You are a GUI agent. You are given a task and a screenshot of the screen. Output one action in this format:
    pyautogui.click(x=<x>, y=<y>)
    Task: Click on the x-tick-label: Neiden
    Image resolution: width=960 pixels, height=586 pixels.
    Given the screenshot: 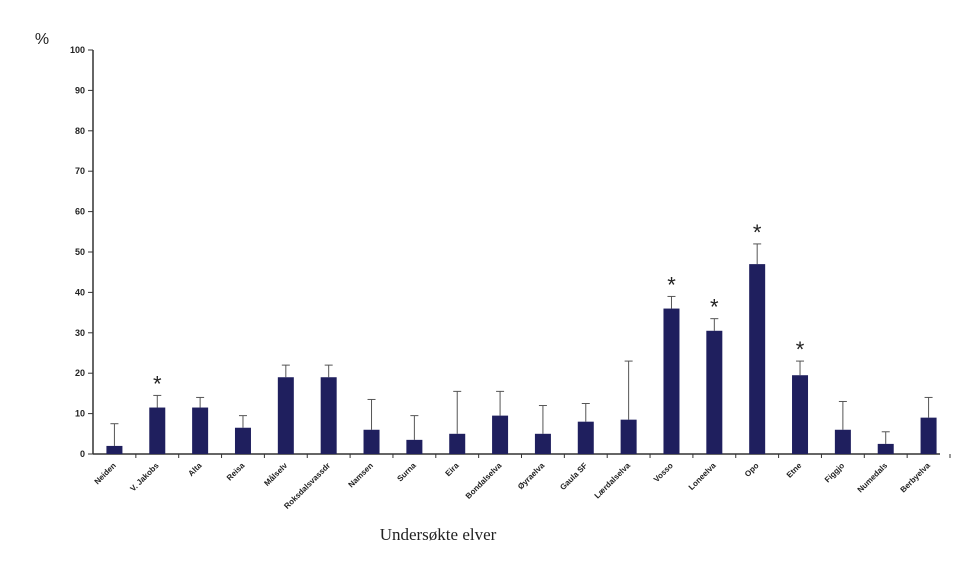 What is the action you would take?
    pyautogui.click(x=105, y=473)
    